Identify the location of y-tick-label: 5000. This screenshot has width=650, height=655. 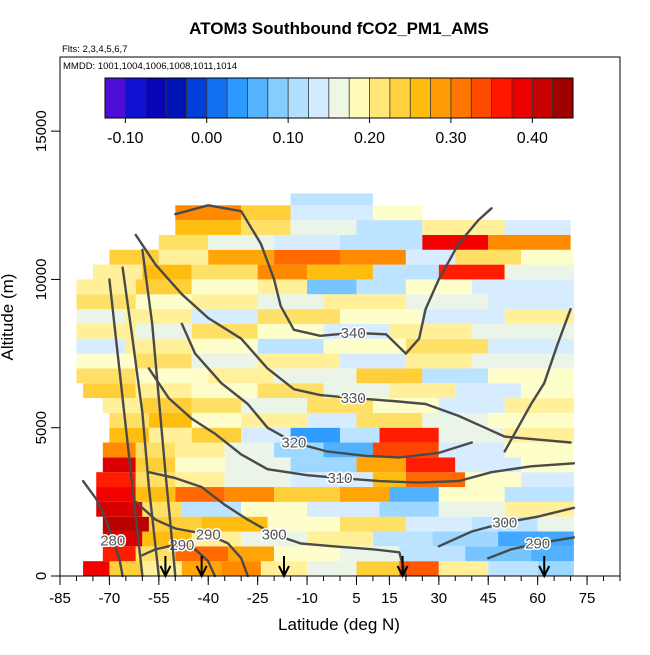
(41, 427).